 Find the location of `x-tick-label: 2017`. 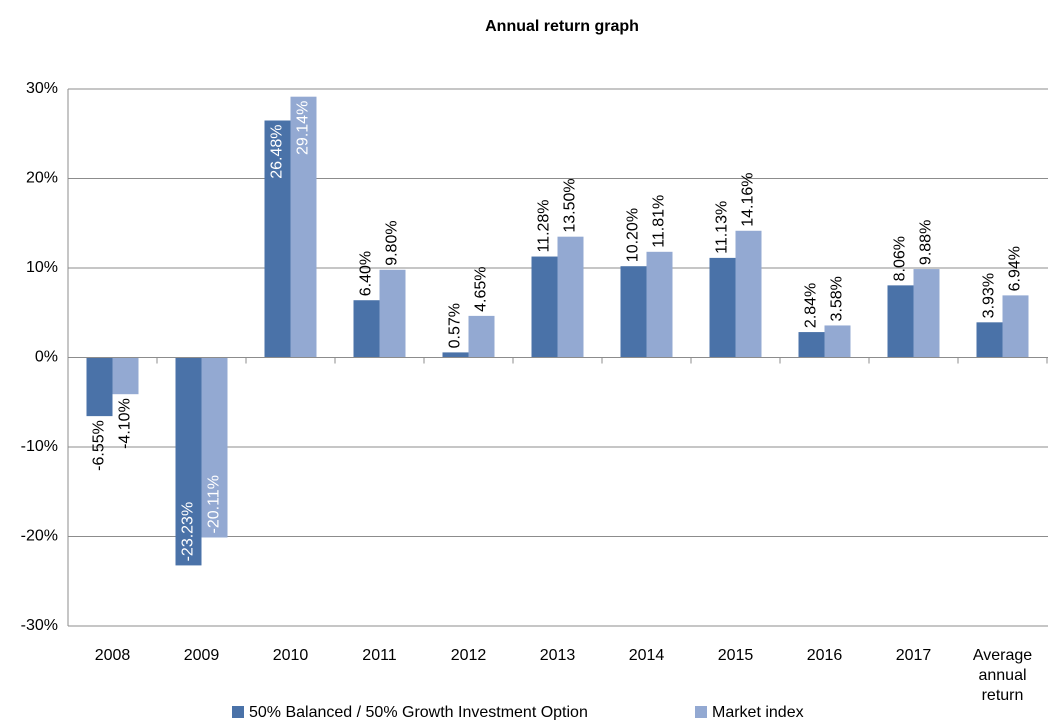

x-tick-label: 2017 is located at coordinates (914, 655).